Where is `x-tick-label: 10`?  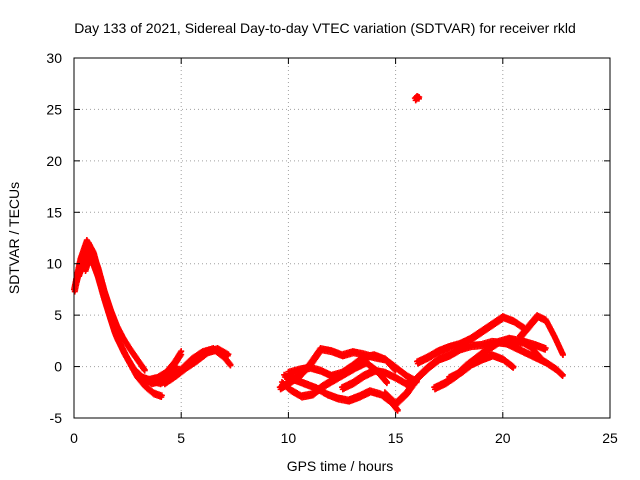 x-tick-label: 10 is located at coordinates (289, 438).